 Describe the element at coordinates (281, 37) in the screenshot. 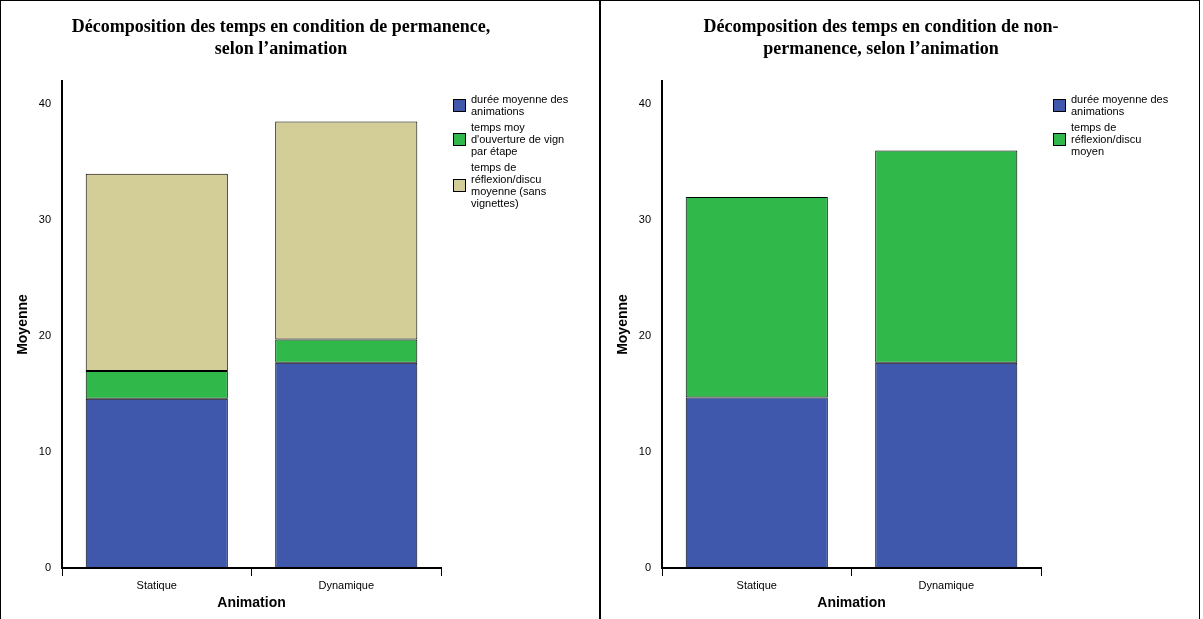

I see `chart-title: Décomposition des temps en condition de permanence, selon l’animation` at that location.